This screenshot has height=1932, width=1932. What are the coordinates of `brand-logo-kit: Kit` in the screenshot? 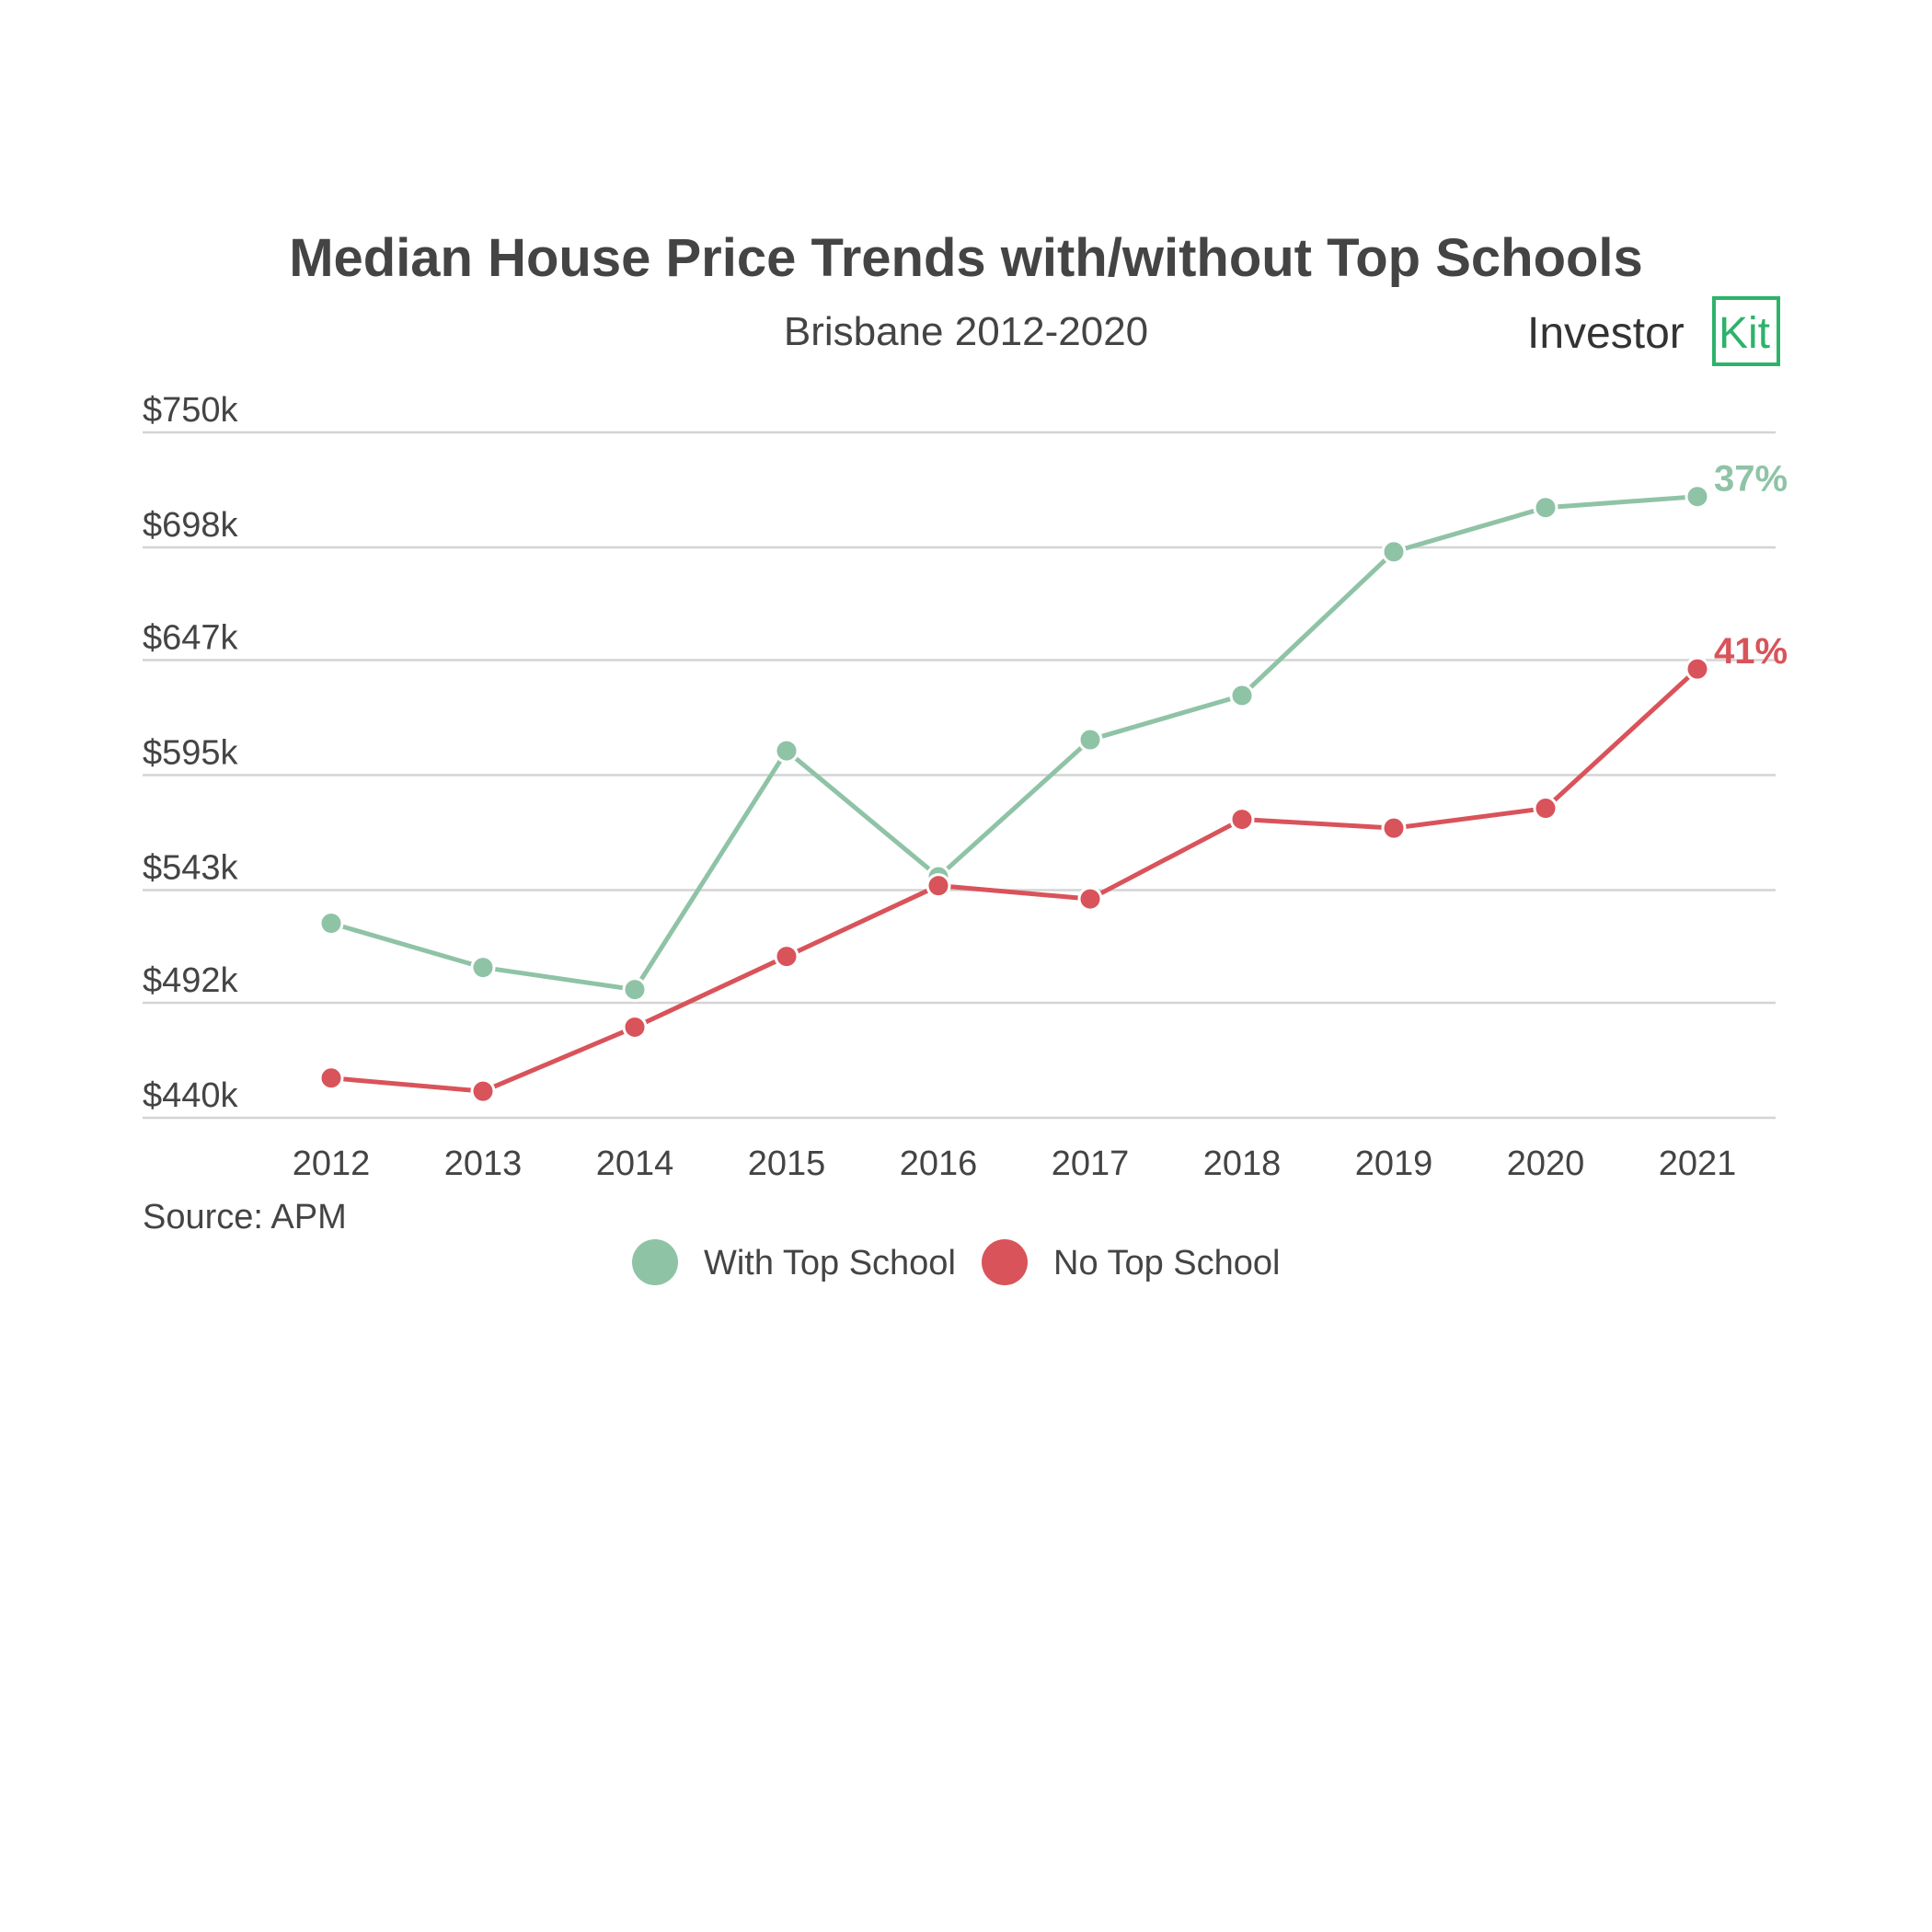 It's located at (1744, 333).